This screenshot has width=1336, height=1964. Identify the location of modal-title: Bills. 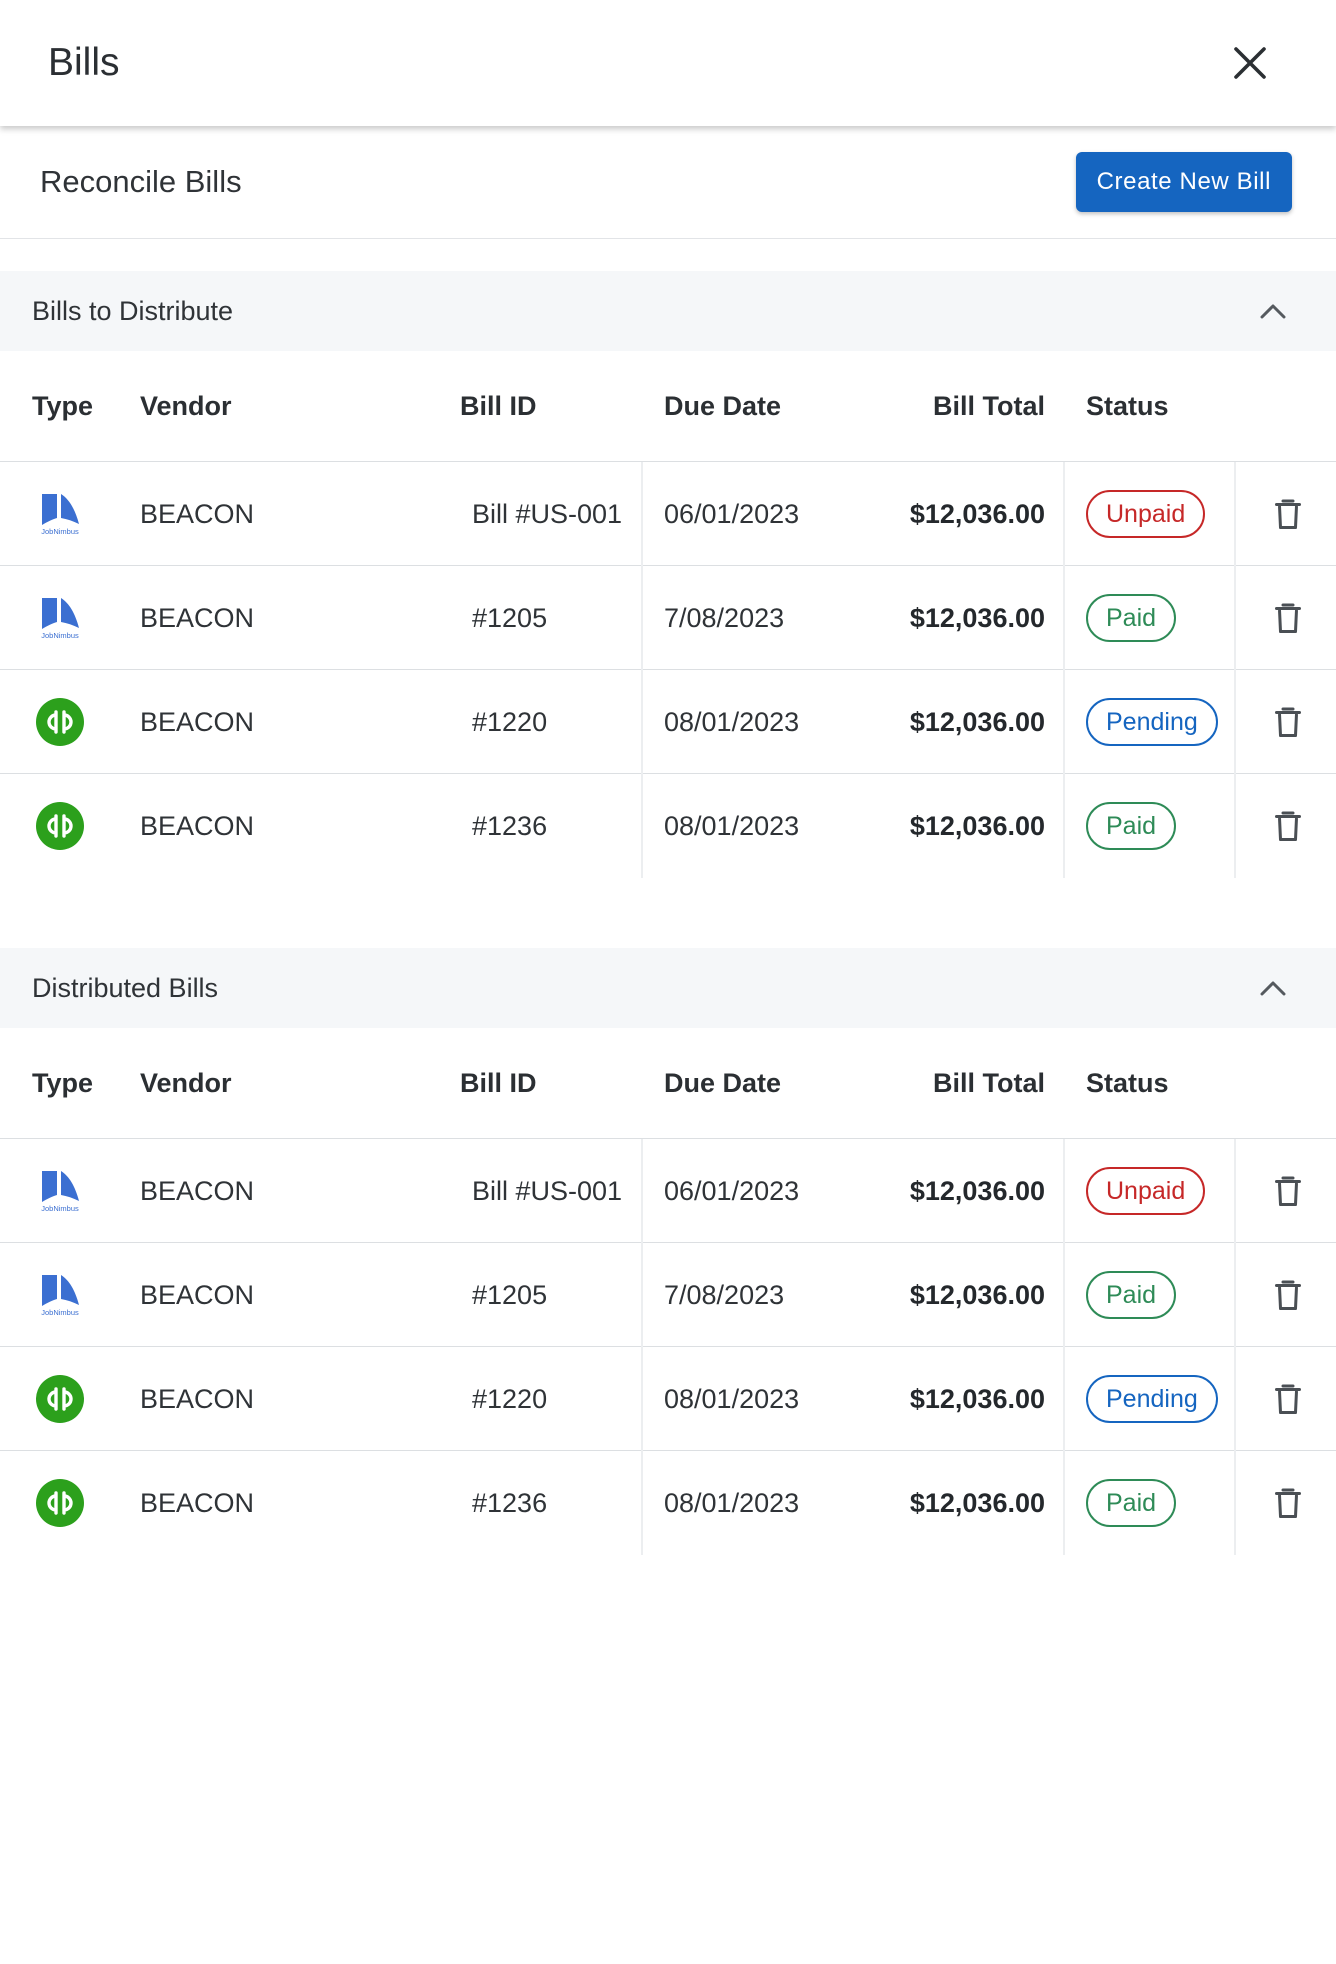
(84, 62).